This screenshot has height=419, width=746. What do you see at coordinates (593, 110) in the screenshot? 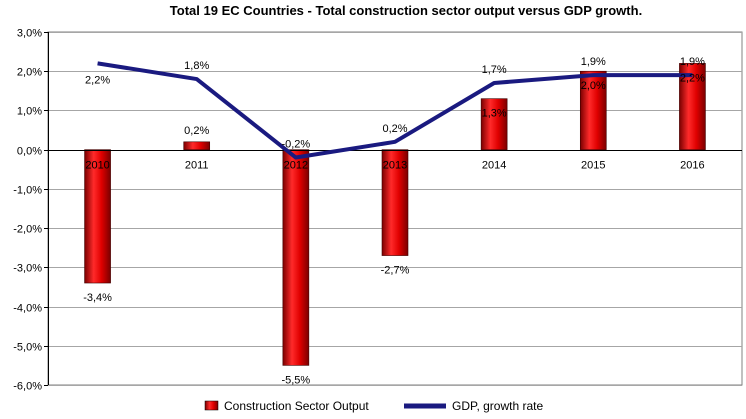
I see `bar-2015` at bounding box center [593, 110].